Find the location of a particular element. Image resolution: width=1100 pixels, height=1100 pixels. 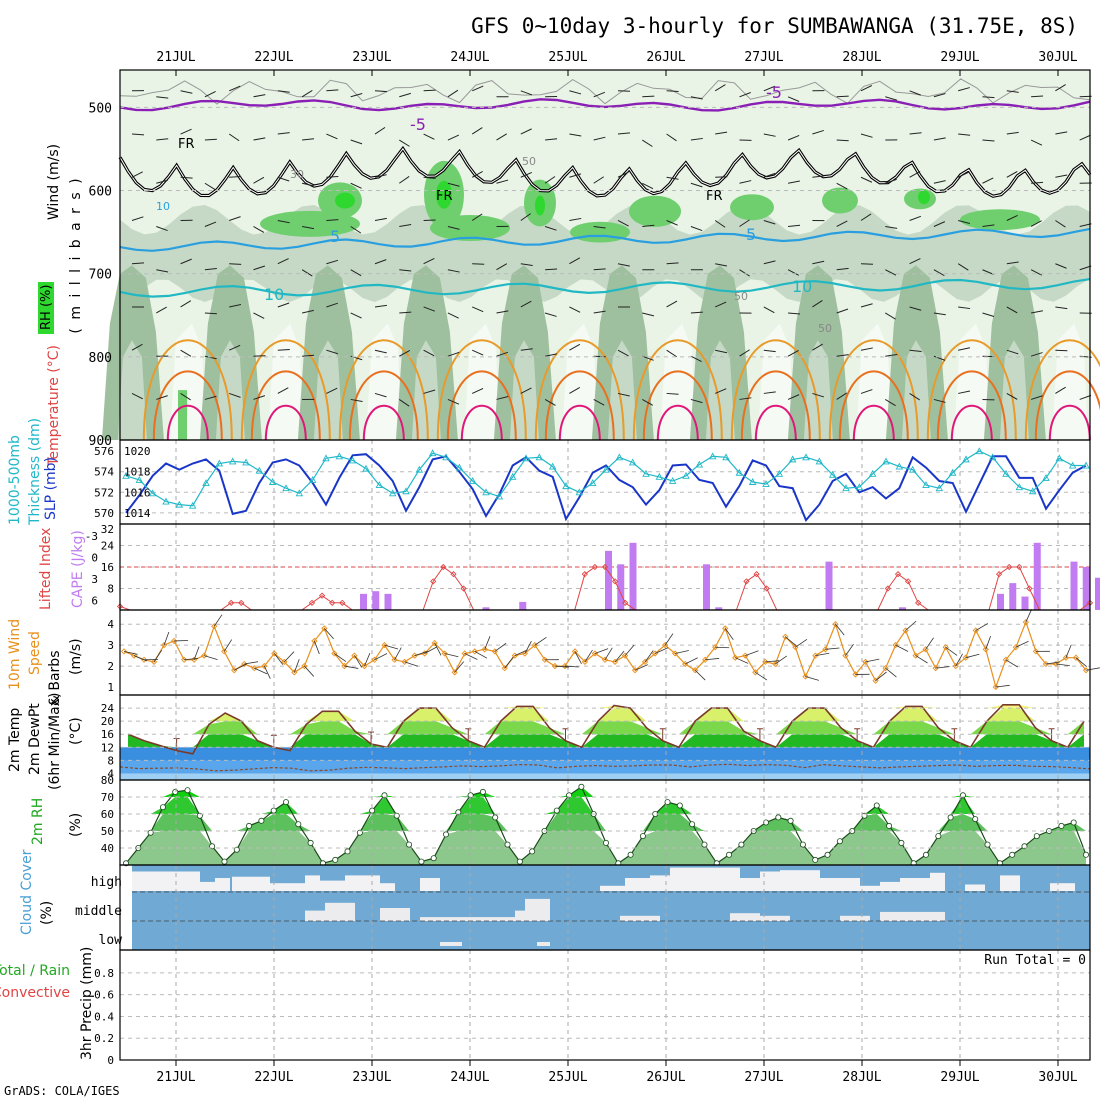

cloud-background is located at coordinates (611, 907).